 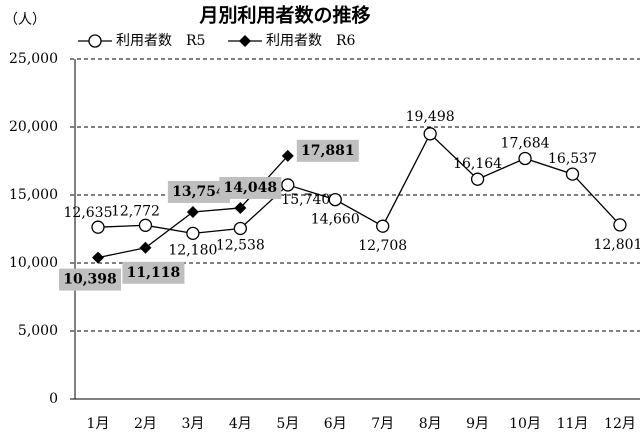 What do you see at coordinates (382, 246) in the screenshot?
I see `value-label: 12,708` at bounding box center [382, 246].